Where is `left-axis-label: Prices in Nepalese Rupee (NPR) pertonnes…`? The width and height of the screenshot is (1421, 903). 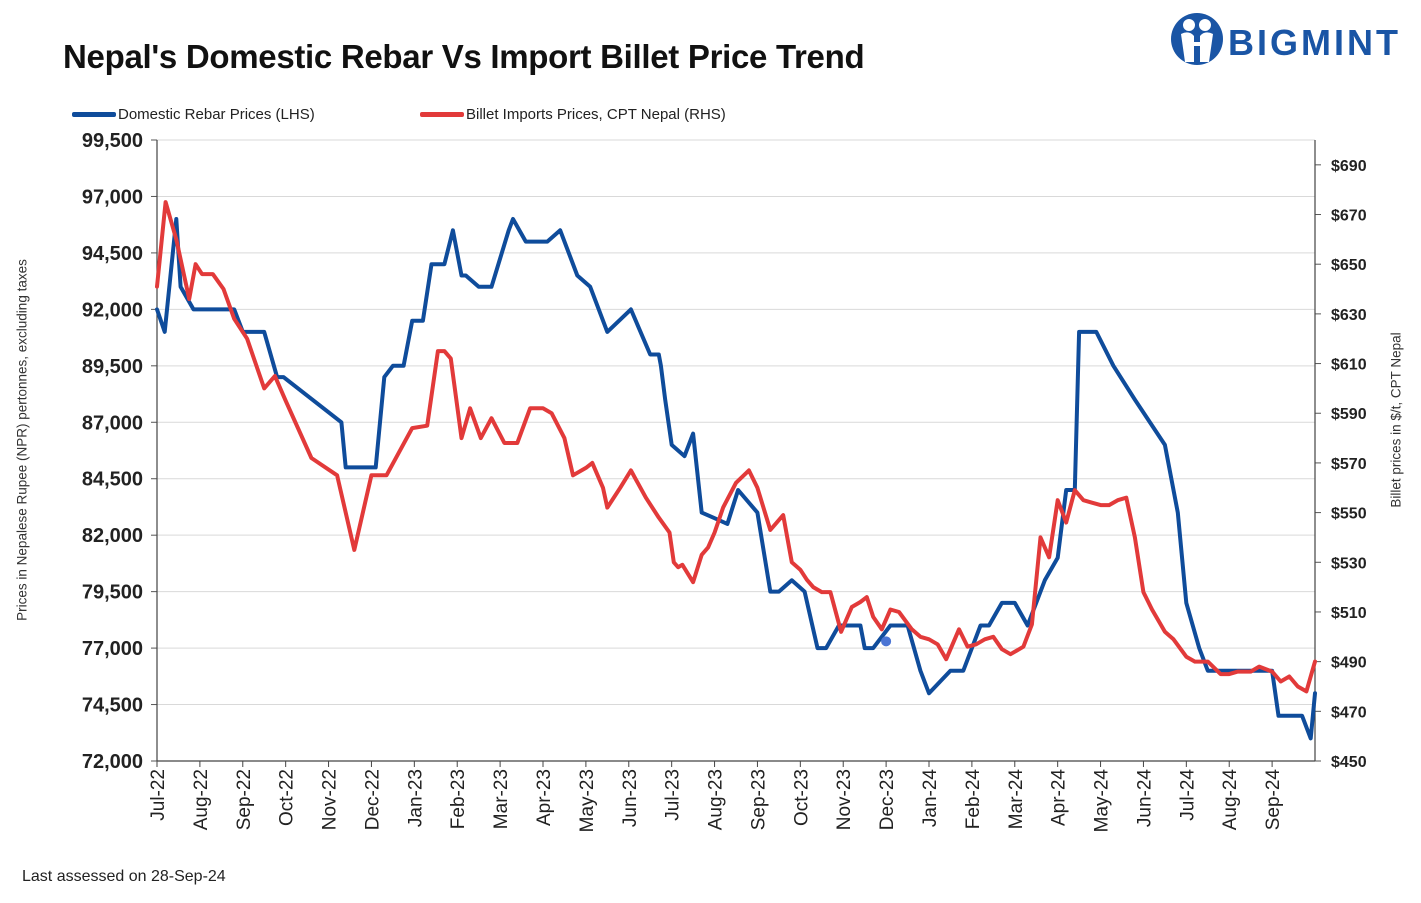 left-axis-label: Prices in Nepalese Rupee (NPR) pertonnes… is located at coordinates (22, 440).